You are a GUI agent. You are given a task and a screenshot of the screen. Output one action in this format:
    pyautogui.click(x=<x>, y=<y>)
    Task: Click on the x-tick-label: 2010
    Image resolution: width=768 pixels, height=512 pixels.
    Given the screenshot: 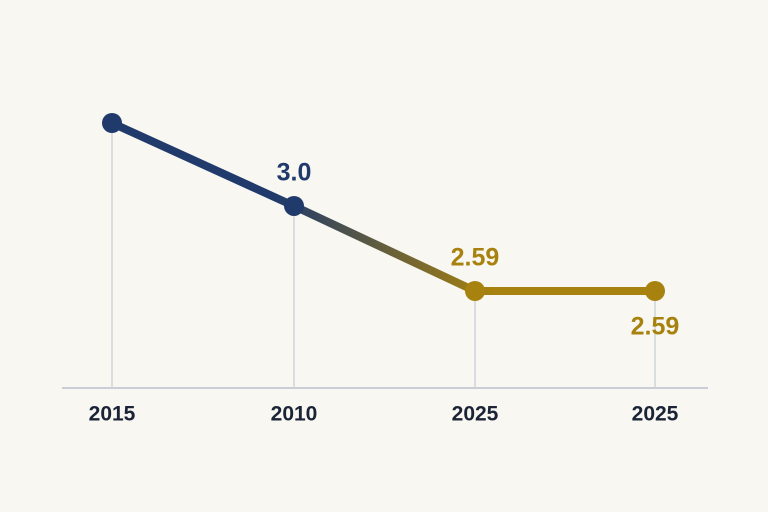 What is the action you would take?
    pyautogui.click(x=294, y=414)
    